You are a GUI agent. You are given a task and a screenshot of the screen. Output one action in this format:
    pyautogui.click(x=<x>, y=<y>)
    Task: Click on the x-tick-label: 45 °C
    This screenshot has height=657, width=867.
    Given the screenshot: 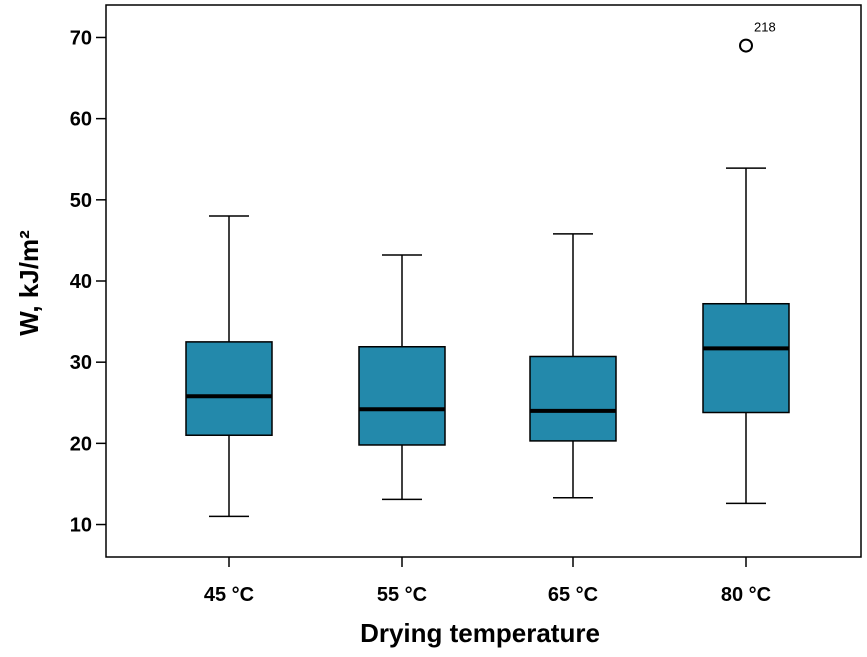 What is the action you would take?
    pyautogui.click(x=229, y=595)
    